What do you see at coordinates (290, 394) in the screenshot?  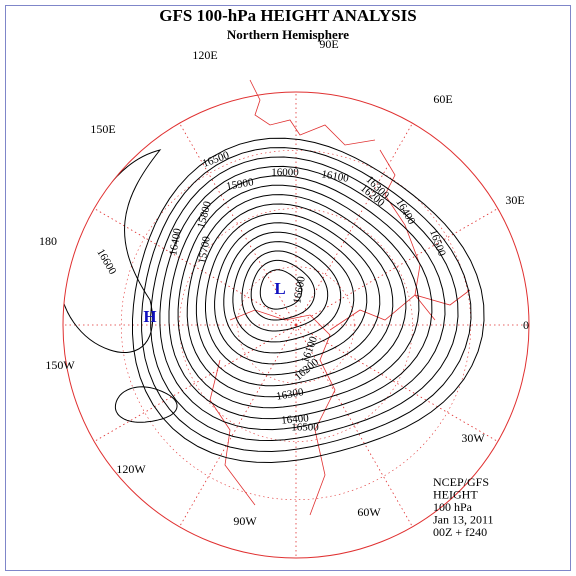 I see `contour-label: 16300` at bounding box center [290, 394].